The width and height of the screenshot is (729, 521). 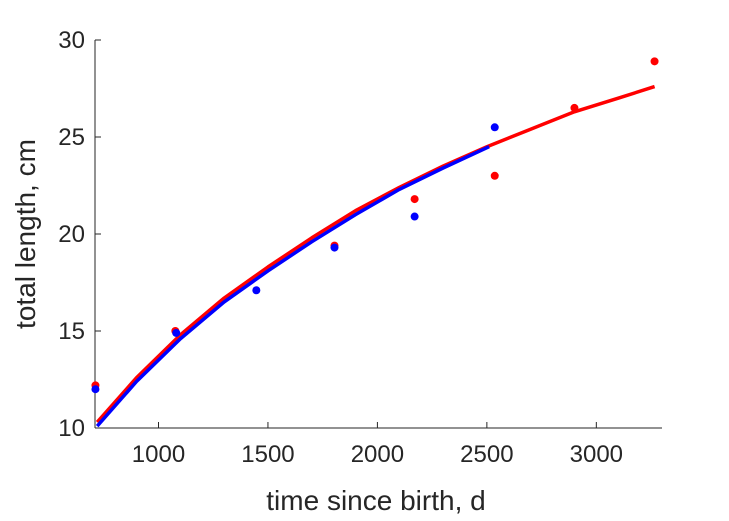 What do you see at coordinates (267, 454) in the screenshot?
I see `x-tick-label: 1500` at bounding box center [267, 454].